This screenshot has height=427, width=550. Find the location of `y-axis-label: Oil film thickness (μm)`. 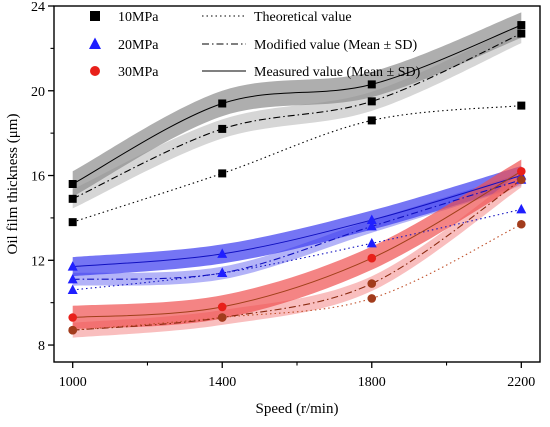

y-axis-label: Oil film thickness (μm) is located at coordinates (13, 184).